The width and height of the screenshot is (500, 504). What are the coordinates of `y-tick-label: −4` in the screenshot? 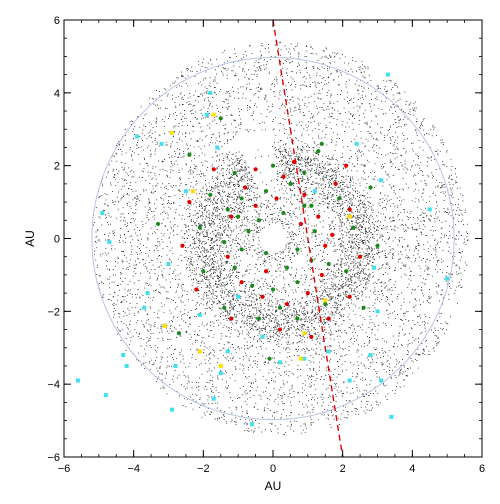 It's located at (53, 385).